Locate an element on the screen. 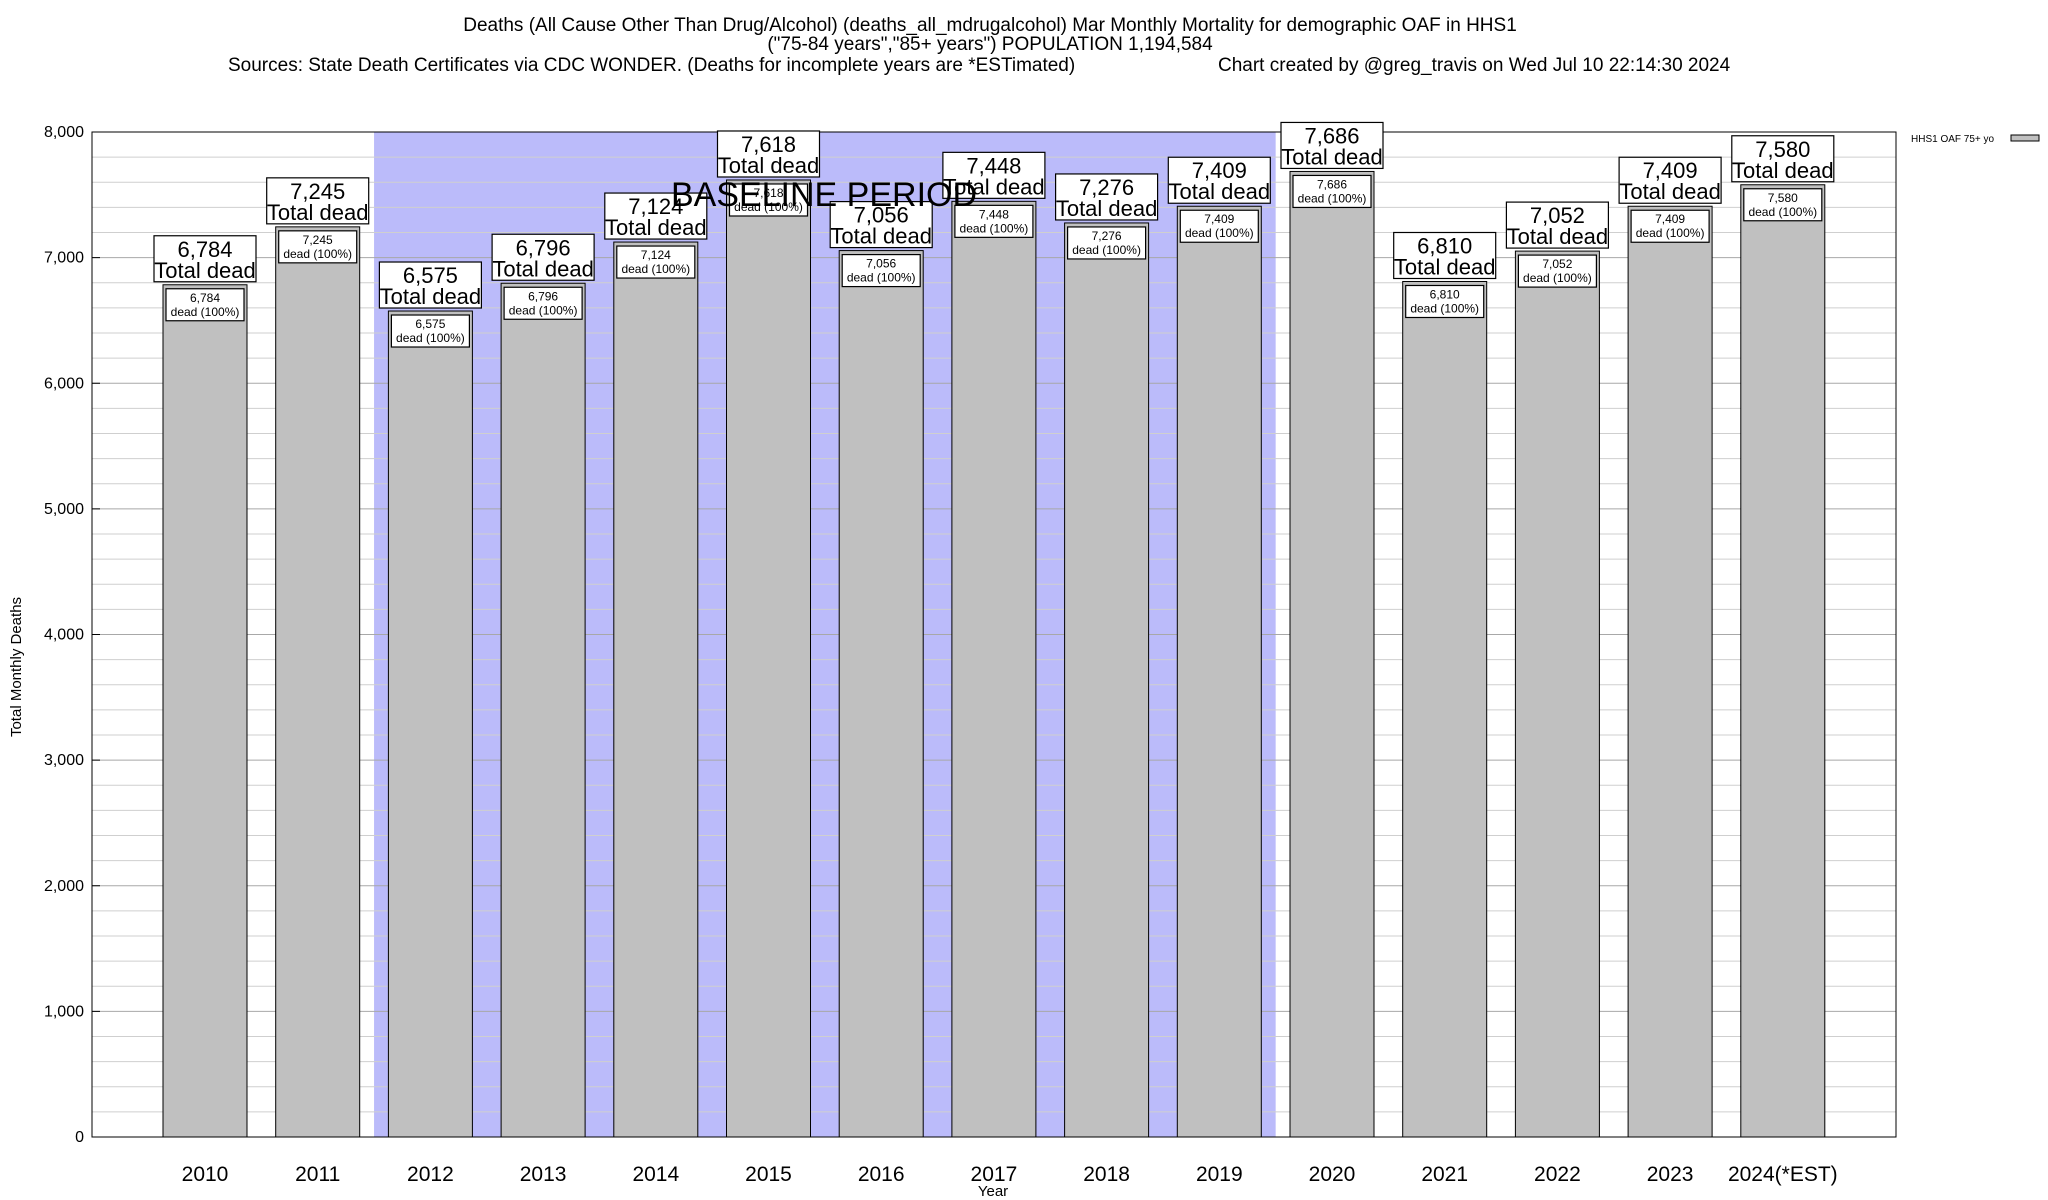 The image size is (2048, 1200). bar-total-value-label: 7,409 is located at coordinates (1219, 170).